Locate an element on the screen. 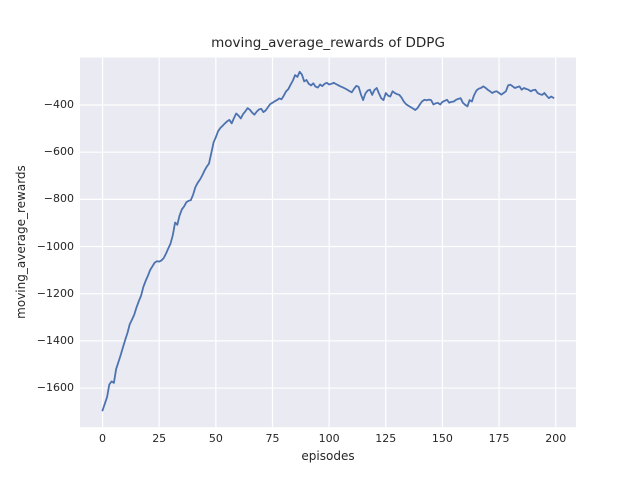 Image resolution: width=640 pixels, height=480 pixels. x-tick-label: 75 is located at coordinates (272, 438).